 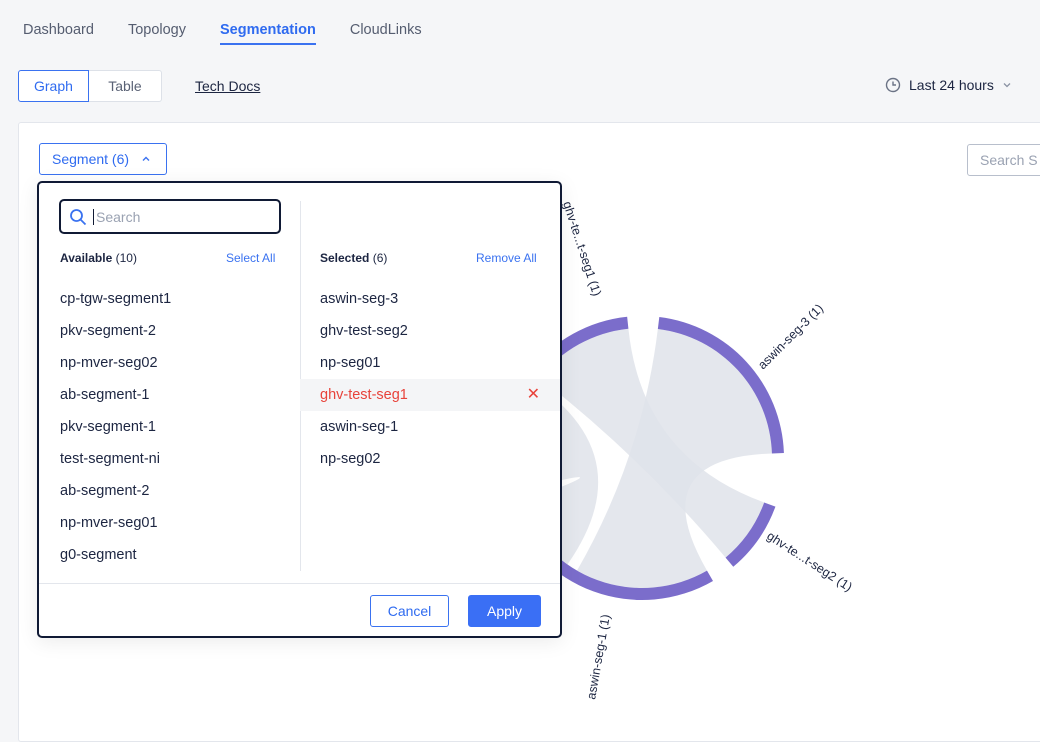 I want to click on selected-title: Selected, so click(x=345, y=258).